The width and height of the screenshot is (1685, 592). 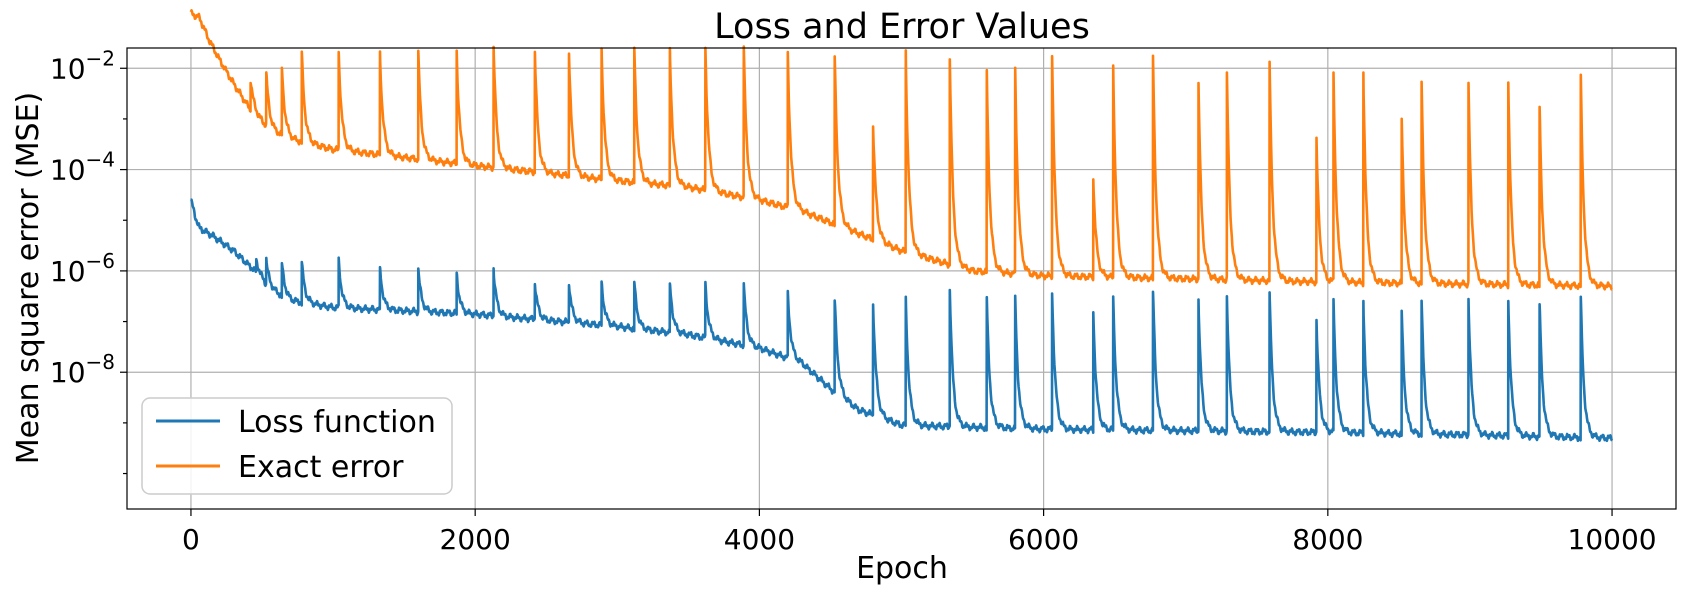 What do you see at coordinates (191, 539) in the screenshot?
I see `x-tick-label: 0` at bounding box center [191, 539].